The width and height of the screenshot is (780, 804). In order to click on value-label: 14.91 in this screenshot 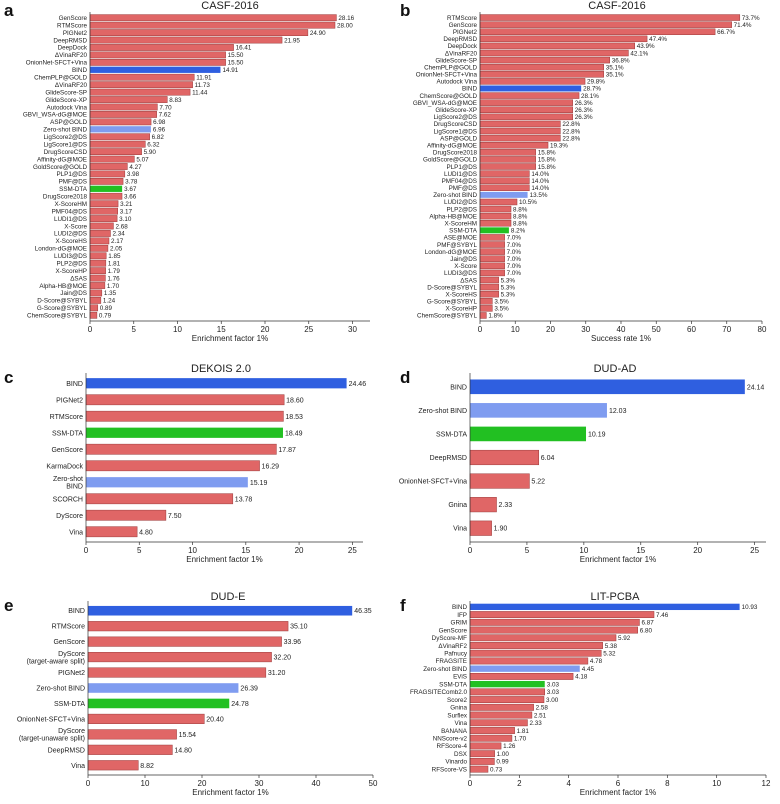, I will do `click(230, 70)`.